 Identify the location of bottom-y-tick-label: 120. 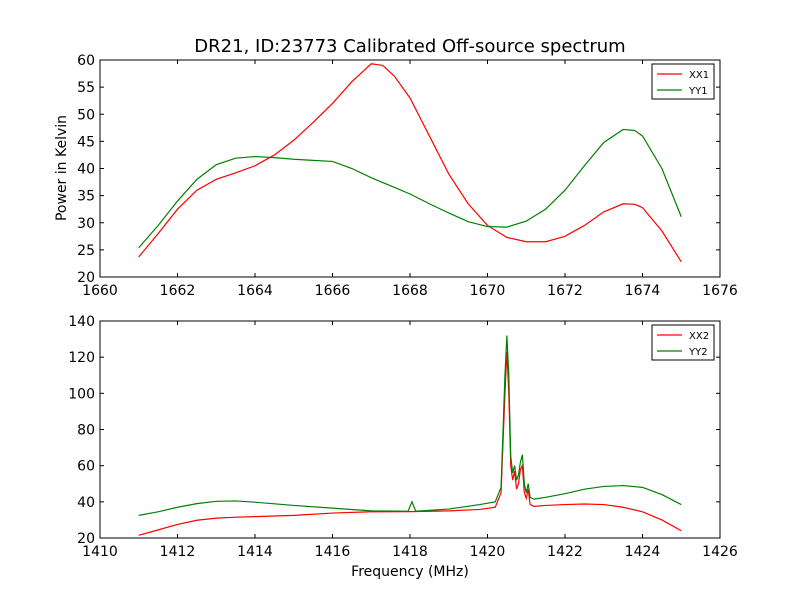
(81, 358).